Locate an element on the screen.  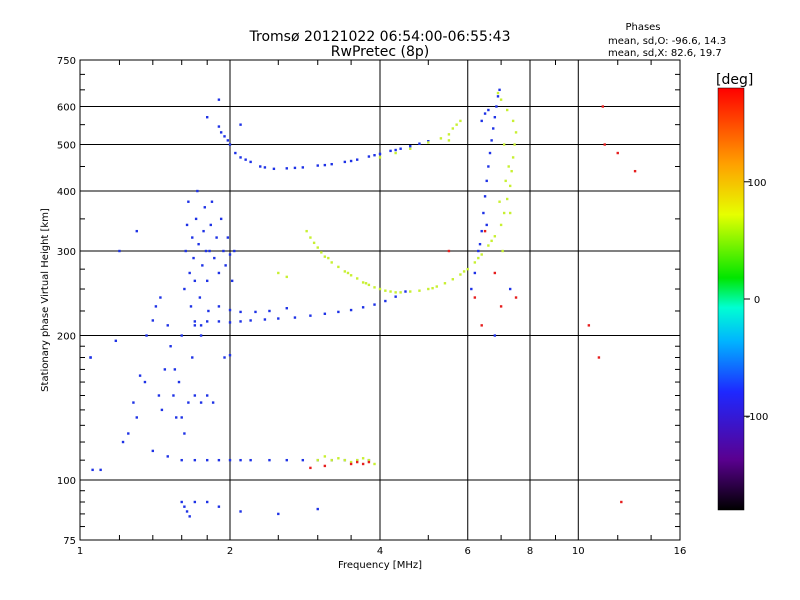
x-tick-label: 10 is located at coordinates (578, 551).